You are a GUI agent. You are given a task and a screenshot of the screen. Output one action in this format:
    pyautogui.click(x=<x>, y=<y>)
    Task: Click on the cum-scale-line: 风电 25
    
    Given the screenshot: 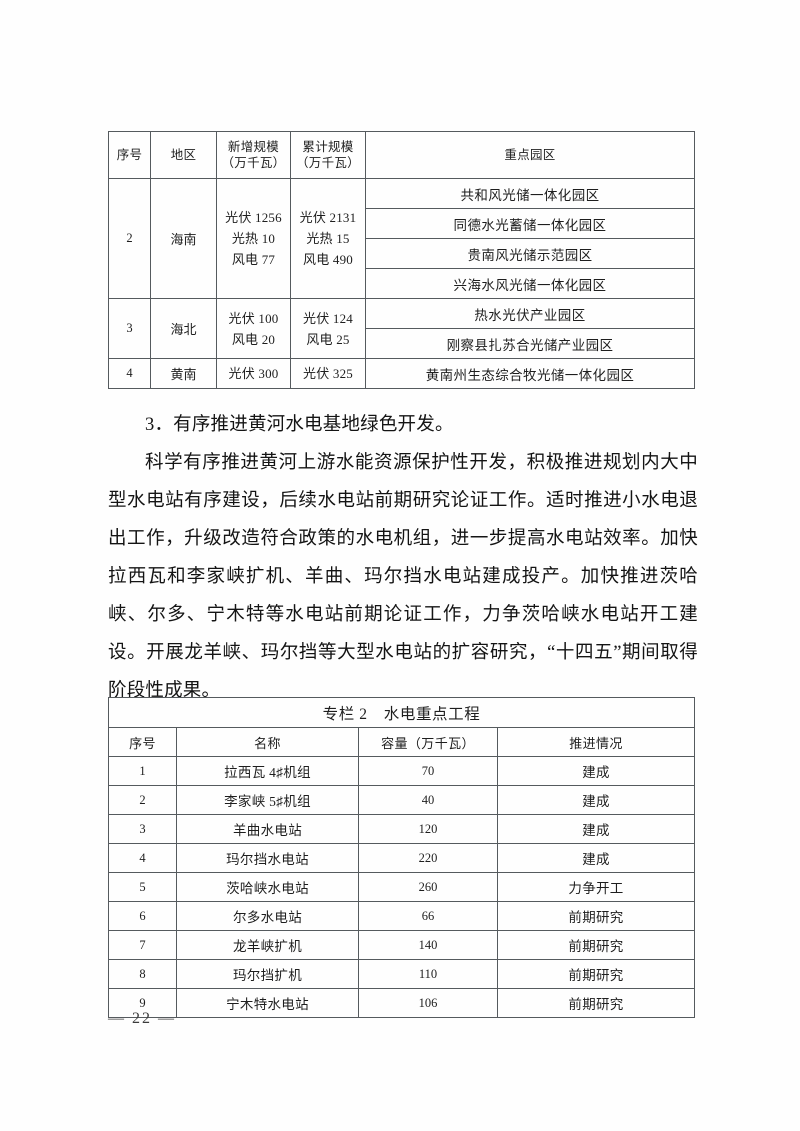 What is the action you would take?
    pyautogui.click(x=328, y=339)
    